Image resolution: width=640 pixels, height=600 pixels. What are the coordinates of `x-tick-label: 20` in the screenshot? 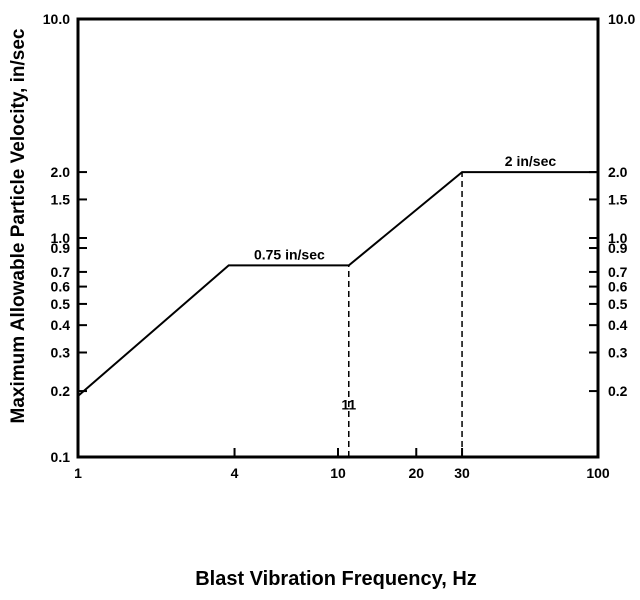 It's located at (416, 473).